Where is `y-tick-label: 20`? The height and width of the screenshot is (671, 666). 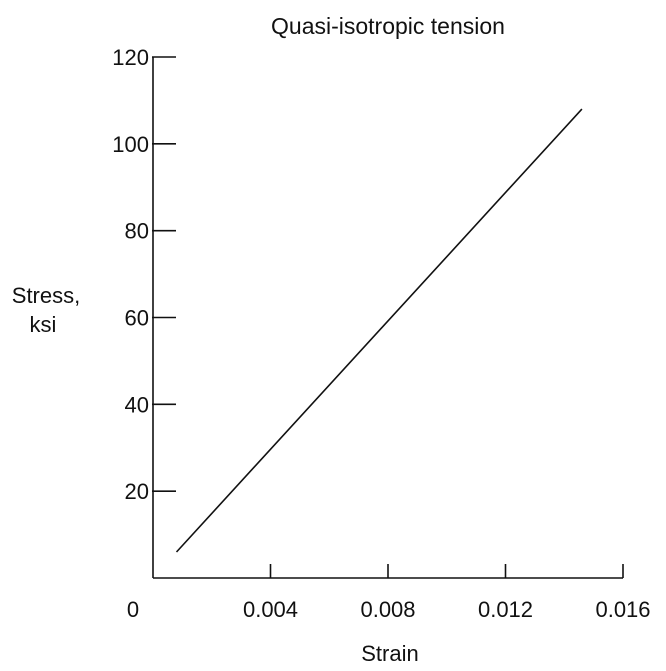
y-tick-label: 20 is located at coordinates (137, 491).